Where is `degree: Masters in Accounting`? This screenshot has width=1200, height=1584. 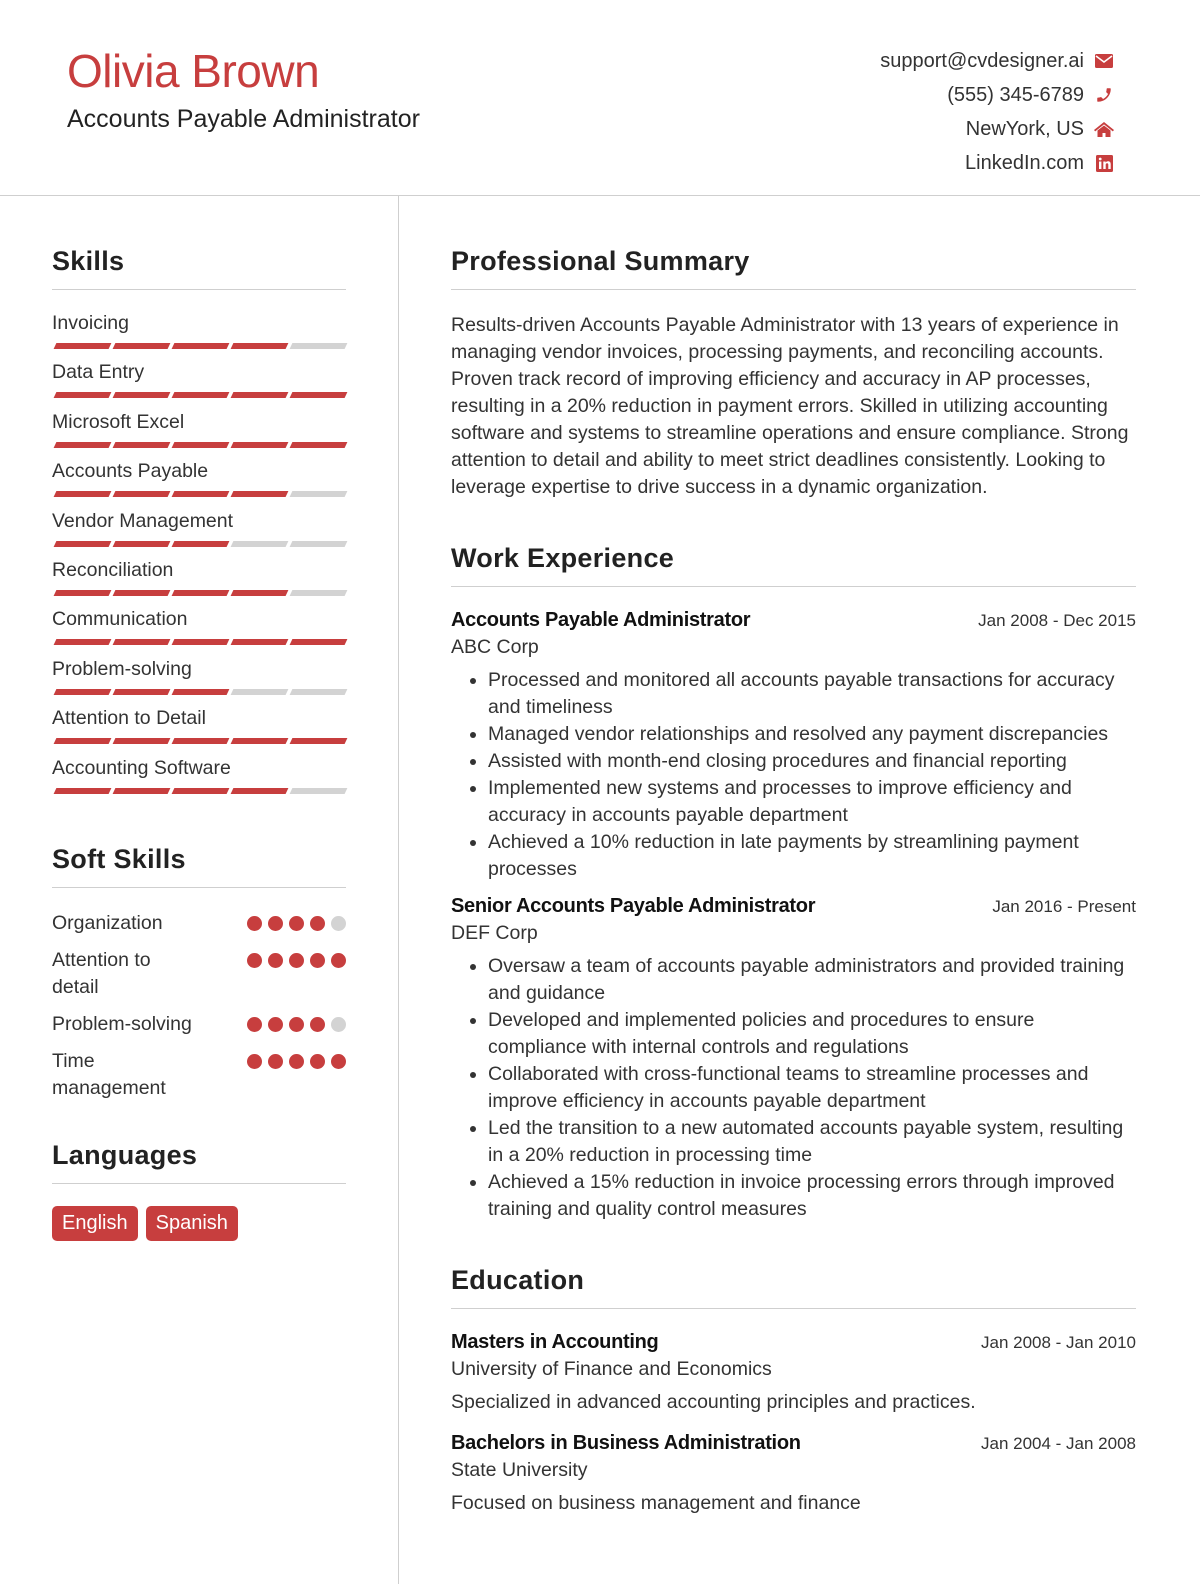
degree: Masters in Accounting is located at coordinates (555, 1342).